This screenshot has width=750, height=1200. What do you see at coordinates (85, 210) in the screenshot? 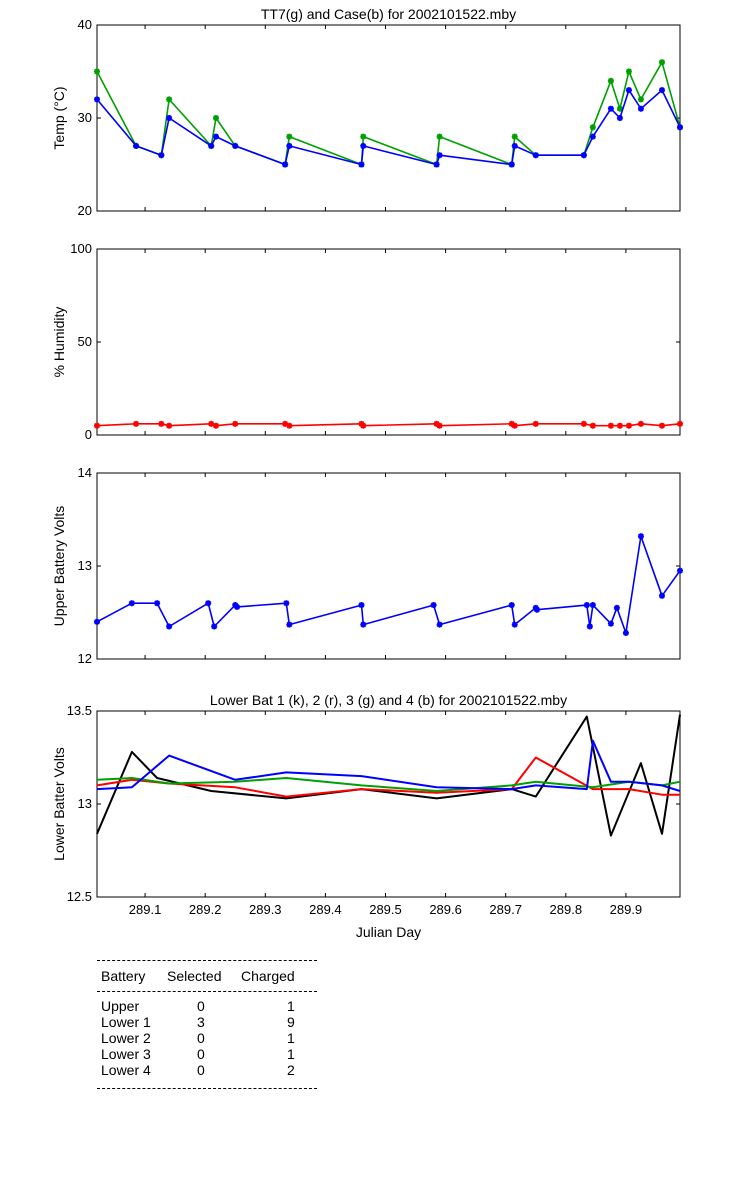
I see `y-tick-label: 20` at bounding box center [85, 210].